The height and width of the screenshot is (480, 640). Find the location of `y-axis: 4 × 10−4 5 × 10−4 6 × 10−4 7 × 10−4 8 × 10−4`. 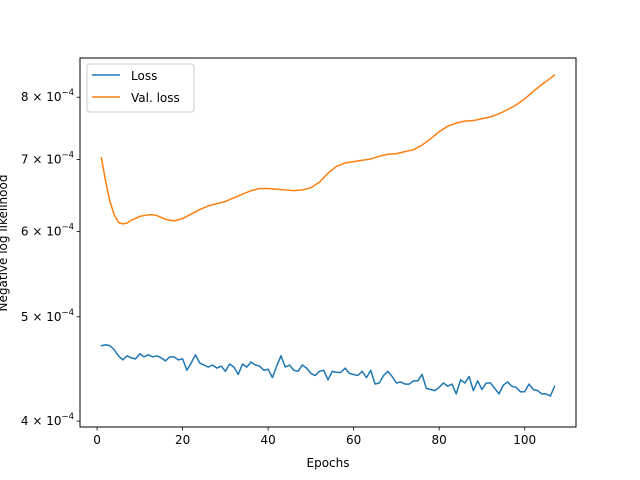

y-axis: 4 × 10−4 5 × 10−4 6 × 10−4 7 × 10−4 8 × 10−4 is located at coordinates (50, 258).